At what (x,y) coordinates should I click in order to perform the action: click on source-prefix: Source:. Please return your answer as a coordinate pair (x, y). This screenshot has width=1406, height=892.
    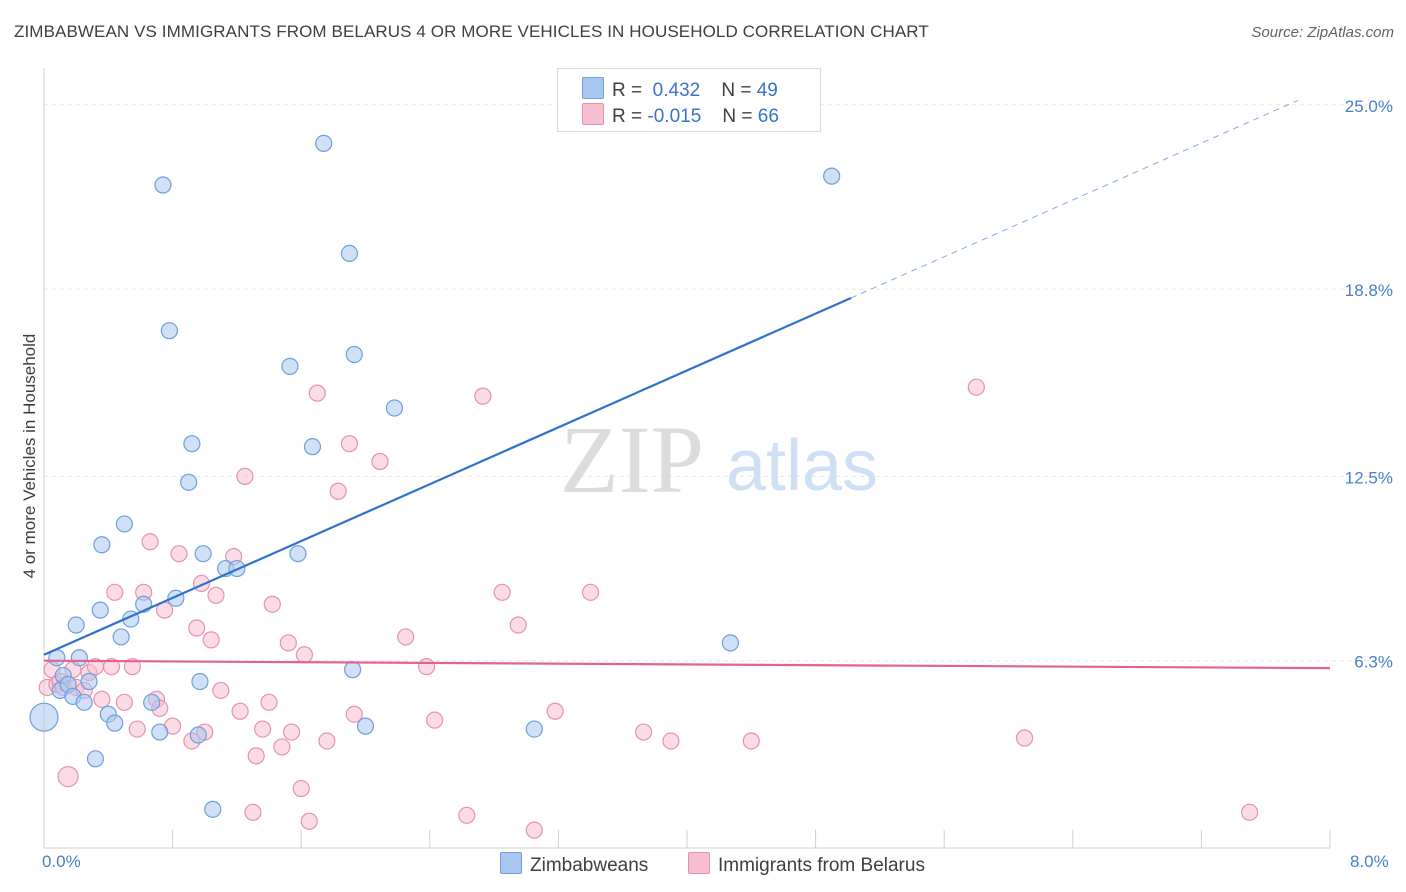
    Looking at the image, I should click on (1279, 32).